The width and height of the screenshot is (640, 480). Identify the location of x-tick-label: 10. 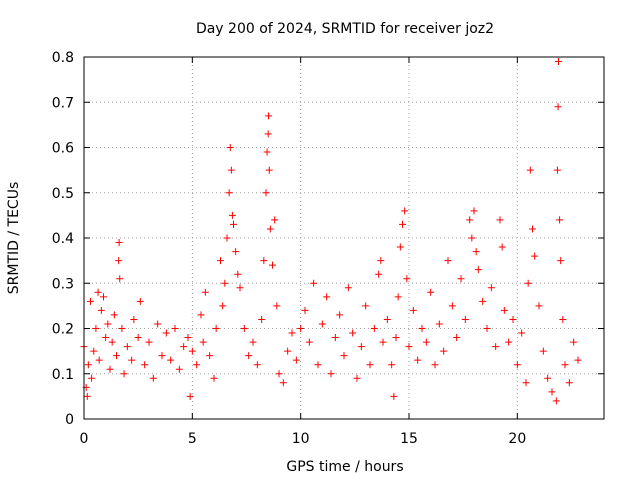
(301, 439).